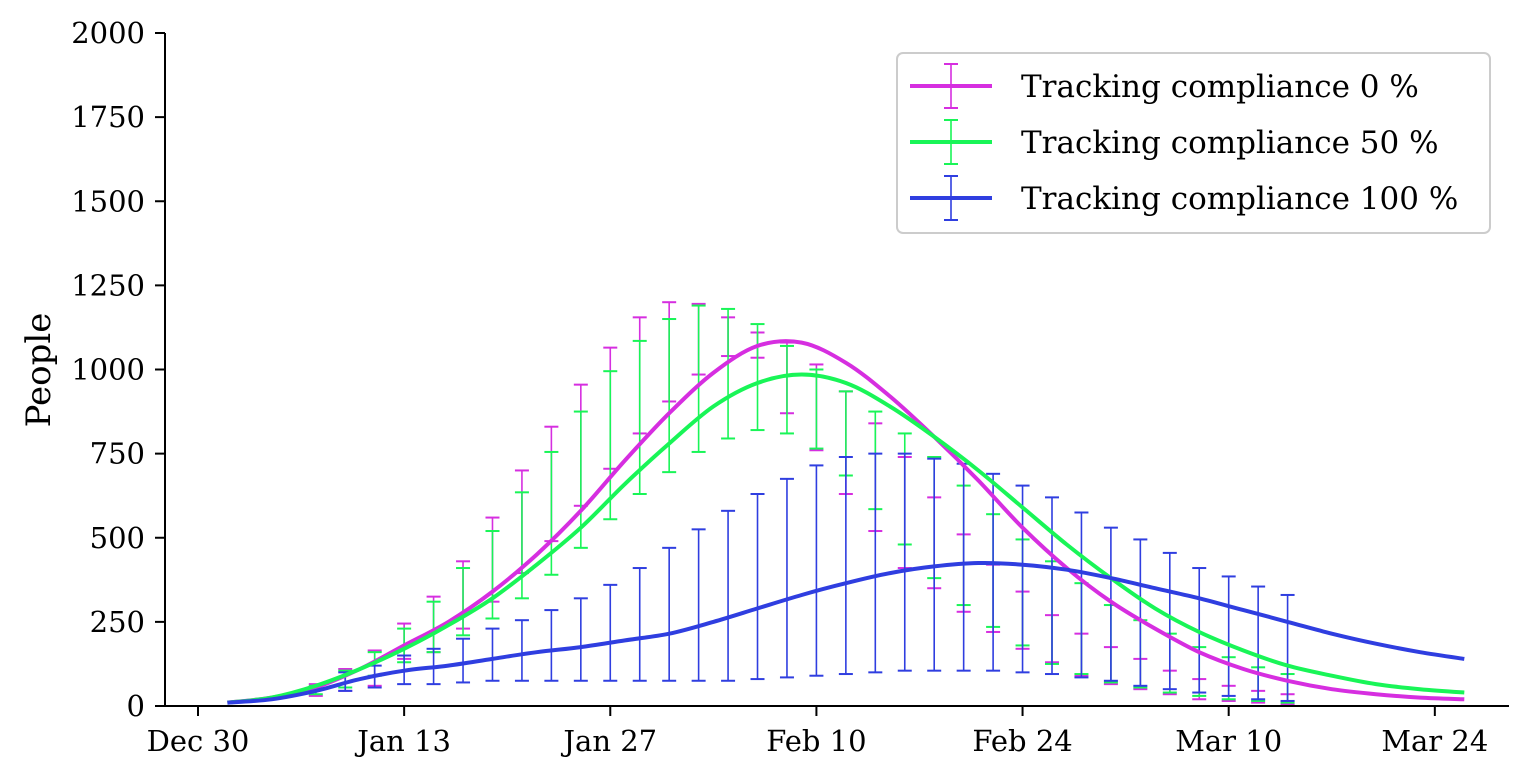 This screenshot has width=1529, height=779. Describe the element at coordinates (108, 285) in the screenshot. I see `y-tick-label: 1250` at that location.